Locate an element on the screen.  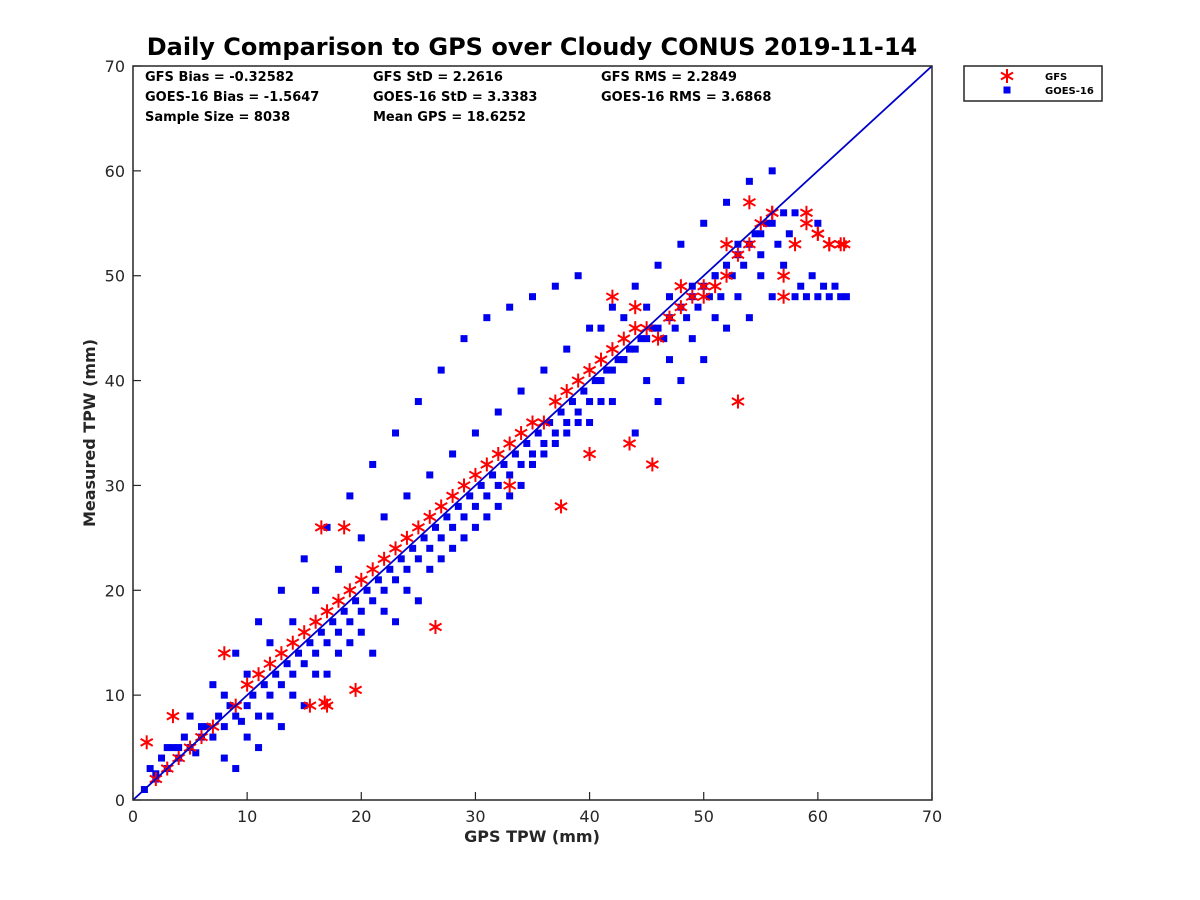
x-tick-label: 40 is located at coordinates (589, 816).